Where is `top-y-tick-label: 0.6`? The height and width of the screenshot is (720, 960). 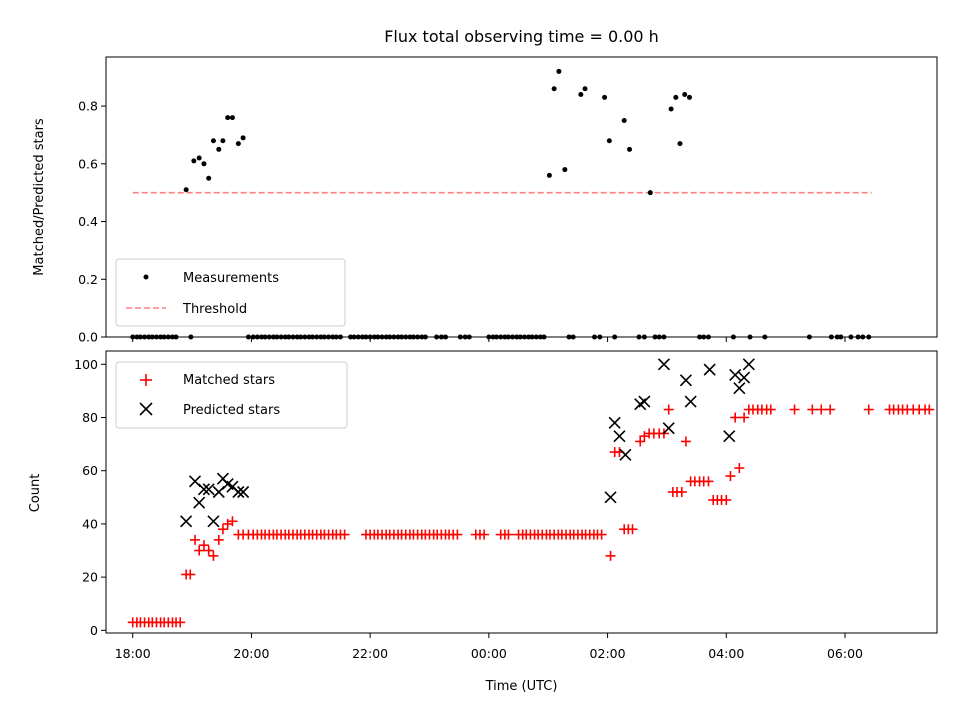 top-y-tick-label: 0.6 is located at coordinates (88, 163).